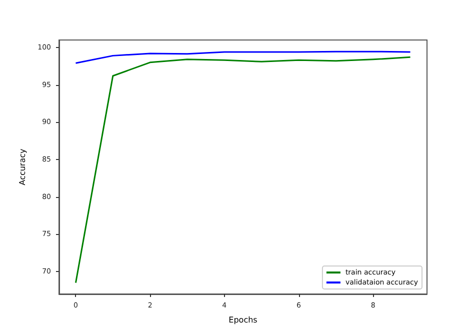  What do you see at coordinates (243, 320) in the screenshot?
I see `x-axis-title: Epochs` at bounding box center [243, 320].